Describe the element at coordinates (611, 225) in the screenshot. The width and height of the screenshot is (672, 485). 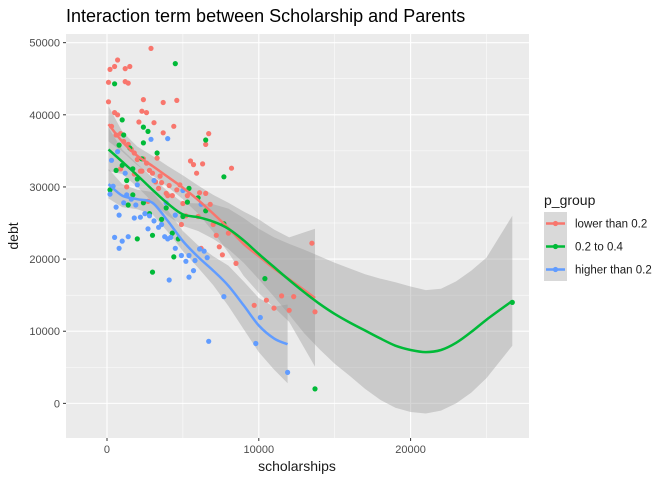
I see `legend-label: lower than 0.2` at that location.